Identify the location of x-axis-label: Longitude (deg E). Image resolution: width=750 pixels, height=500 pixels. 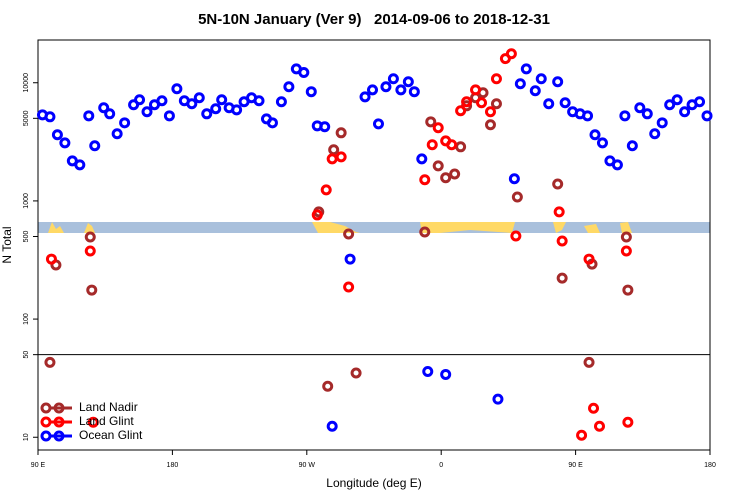
(373, 483).